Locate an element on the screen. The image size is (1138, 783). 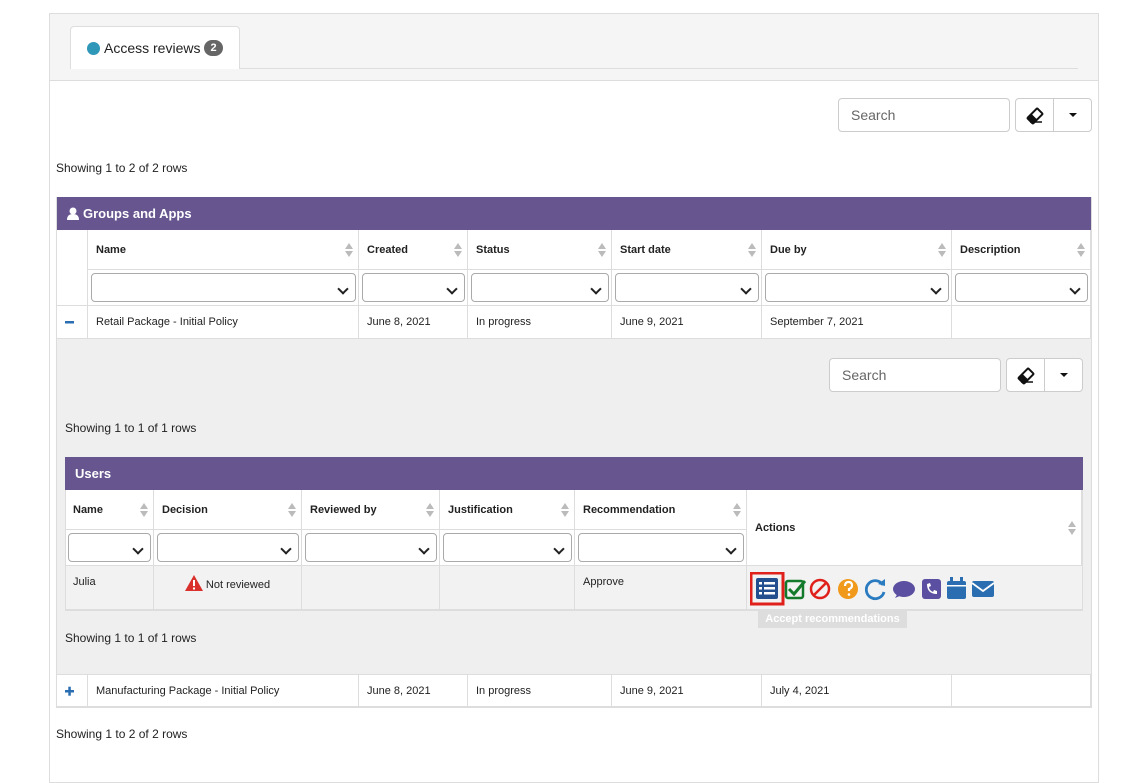
table-cell: June 9, 2021 is located at coordinates (687, 691).